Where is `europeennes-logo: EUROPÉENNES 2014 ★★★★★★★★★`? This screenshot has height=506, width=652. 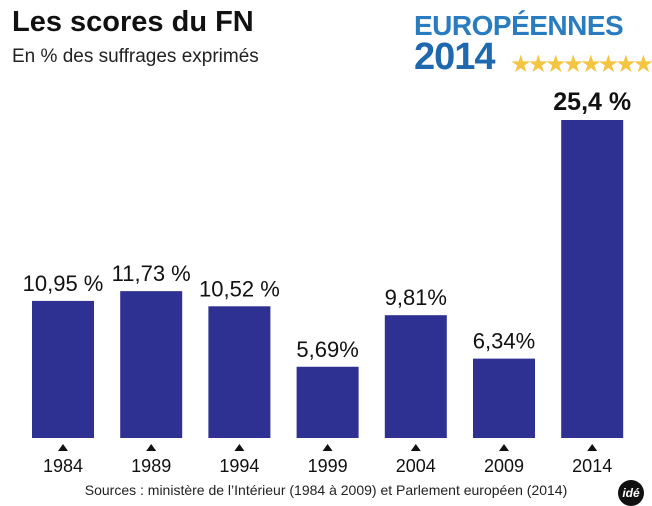 europeennes-logo: EUROPÉENNES 2014 ★★★★★★★★★ is located at coordinates (532, 44).